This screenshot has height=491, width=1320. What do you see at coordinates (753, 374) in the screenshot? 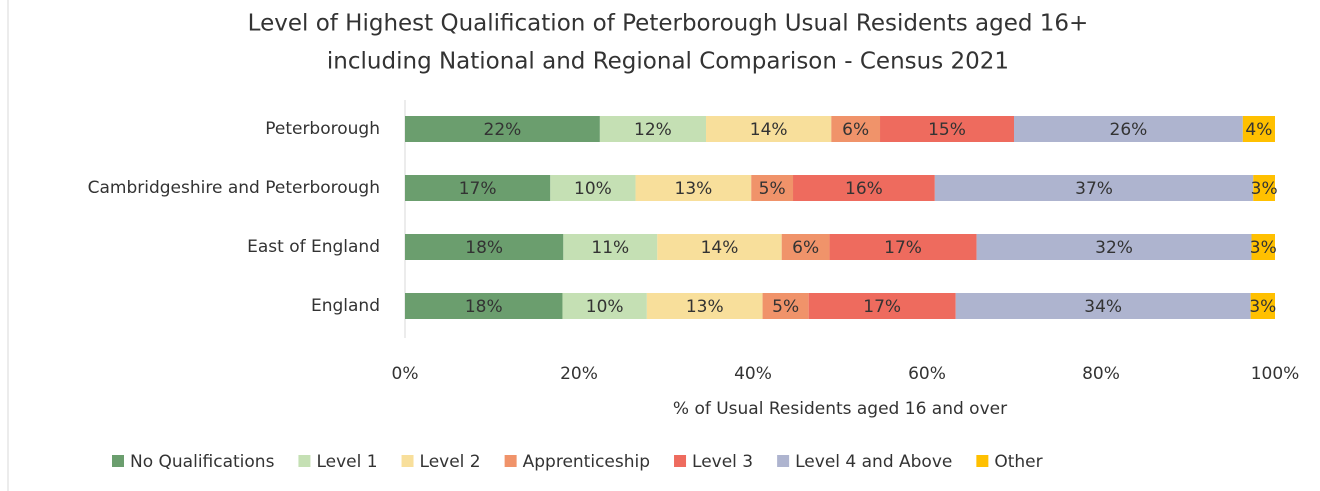
I see `x-tick-label: 40%` at bounding box center [753, 374].